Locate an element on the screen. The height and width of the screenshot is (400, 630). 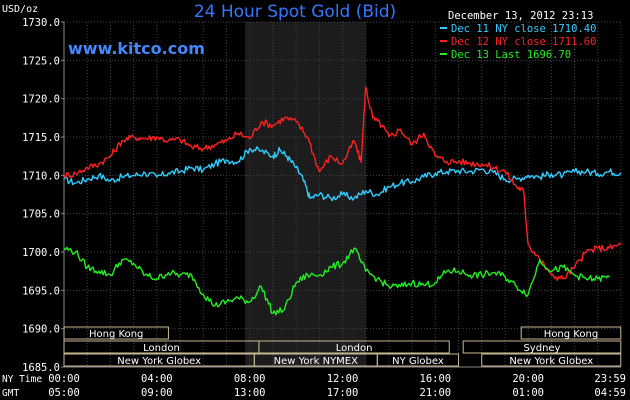
y-tick-label: 1695.0 is located at coordinates (41, 291).